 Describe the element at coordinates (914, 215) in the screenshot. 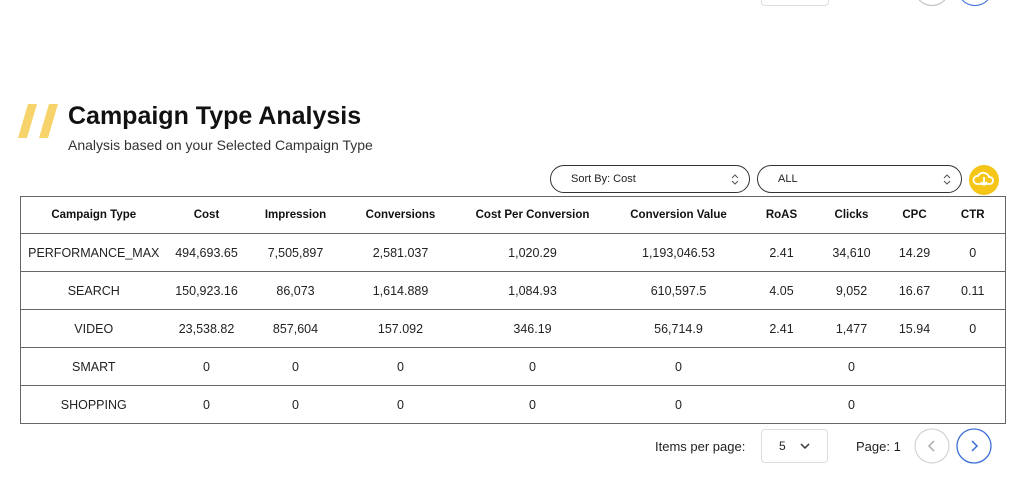

I see `column-header: CPC` at that location.